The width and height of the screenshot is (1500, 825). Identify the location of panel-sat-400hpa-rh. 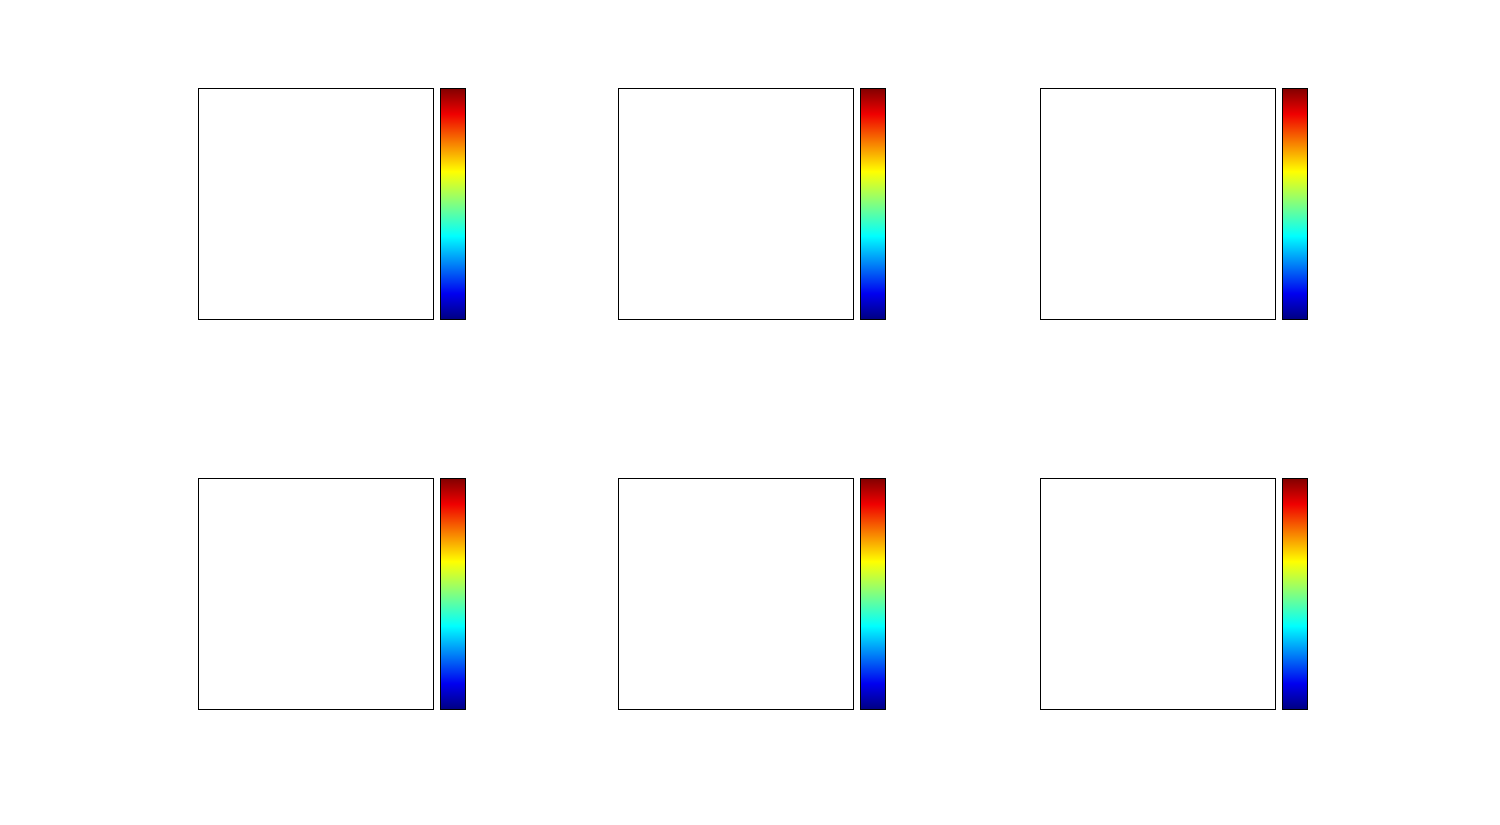
(1174, 594).